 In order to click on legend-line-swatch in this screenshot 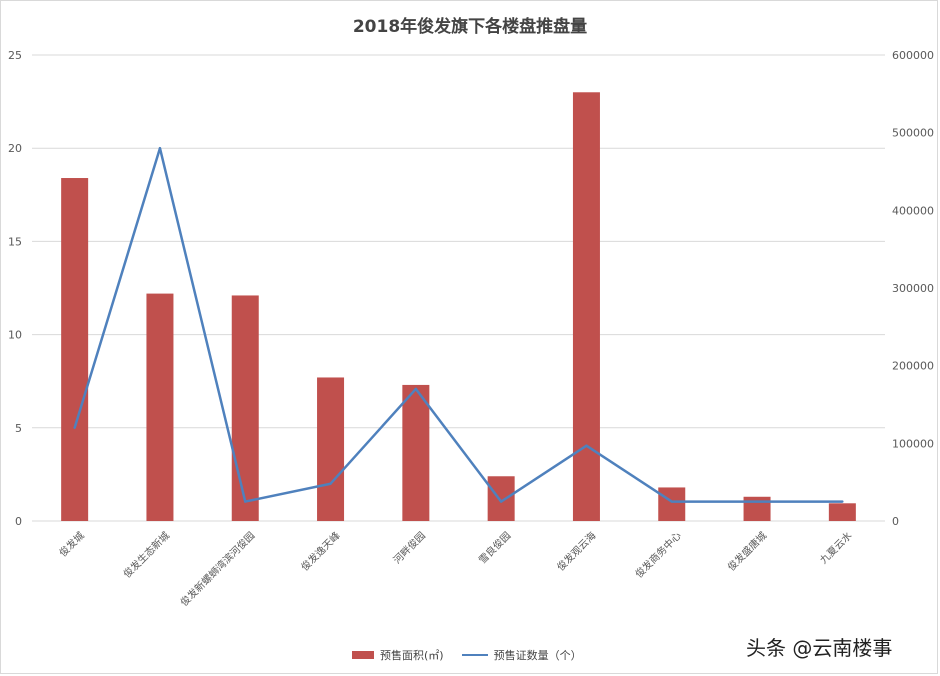, I will do `click(474, 655)`.